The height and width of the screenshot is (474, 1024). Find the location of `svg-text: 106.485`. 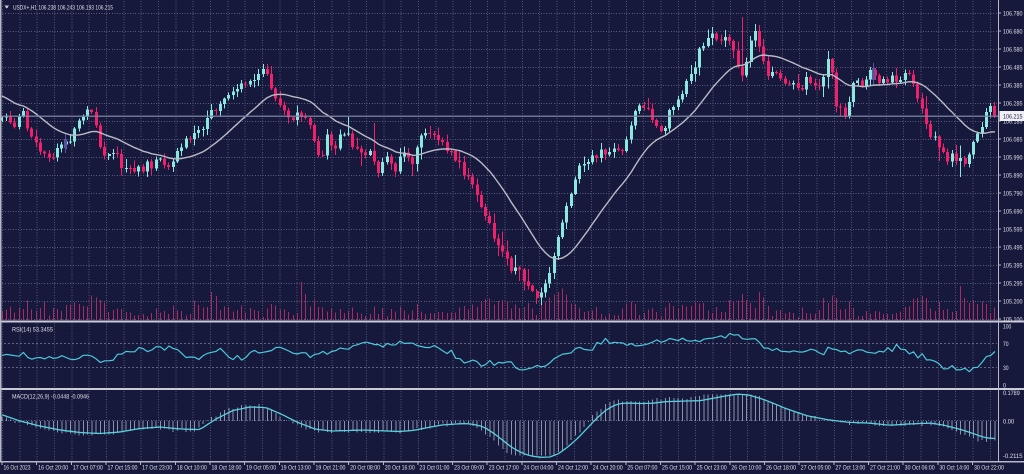

svg-text: 106.485 is located at coordinates (1013, 67).